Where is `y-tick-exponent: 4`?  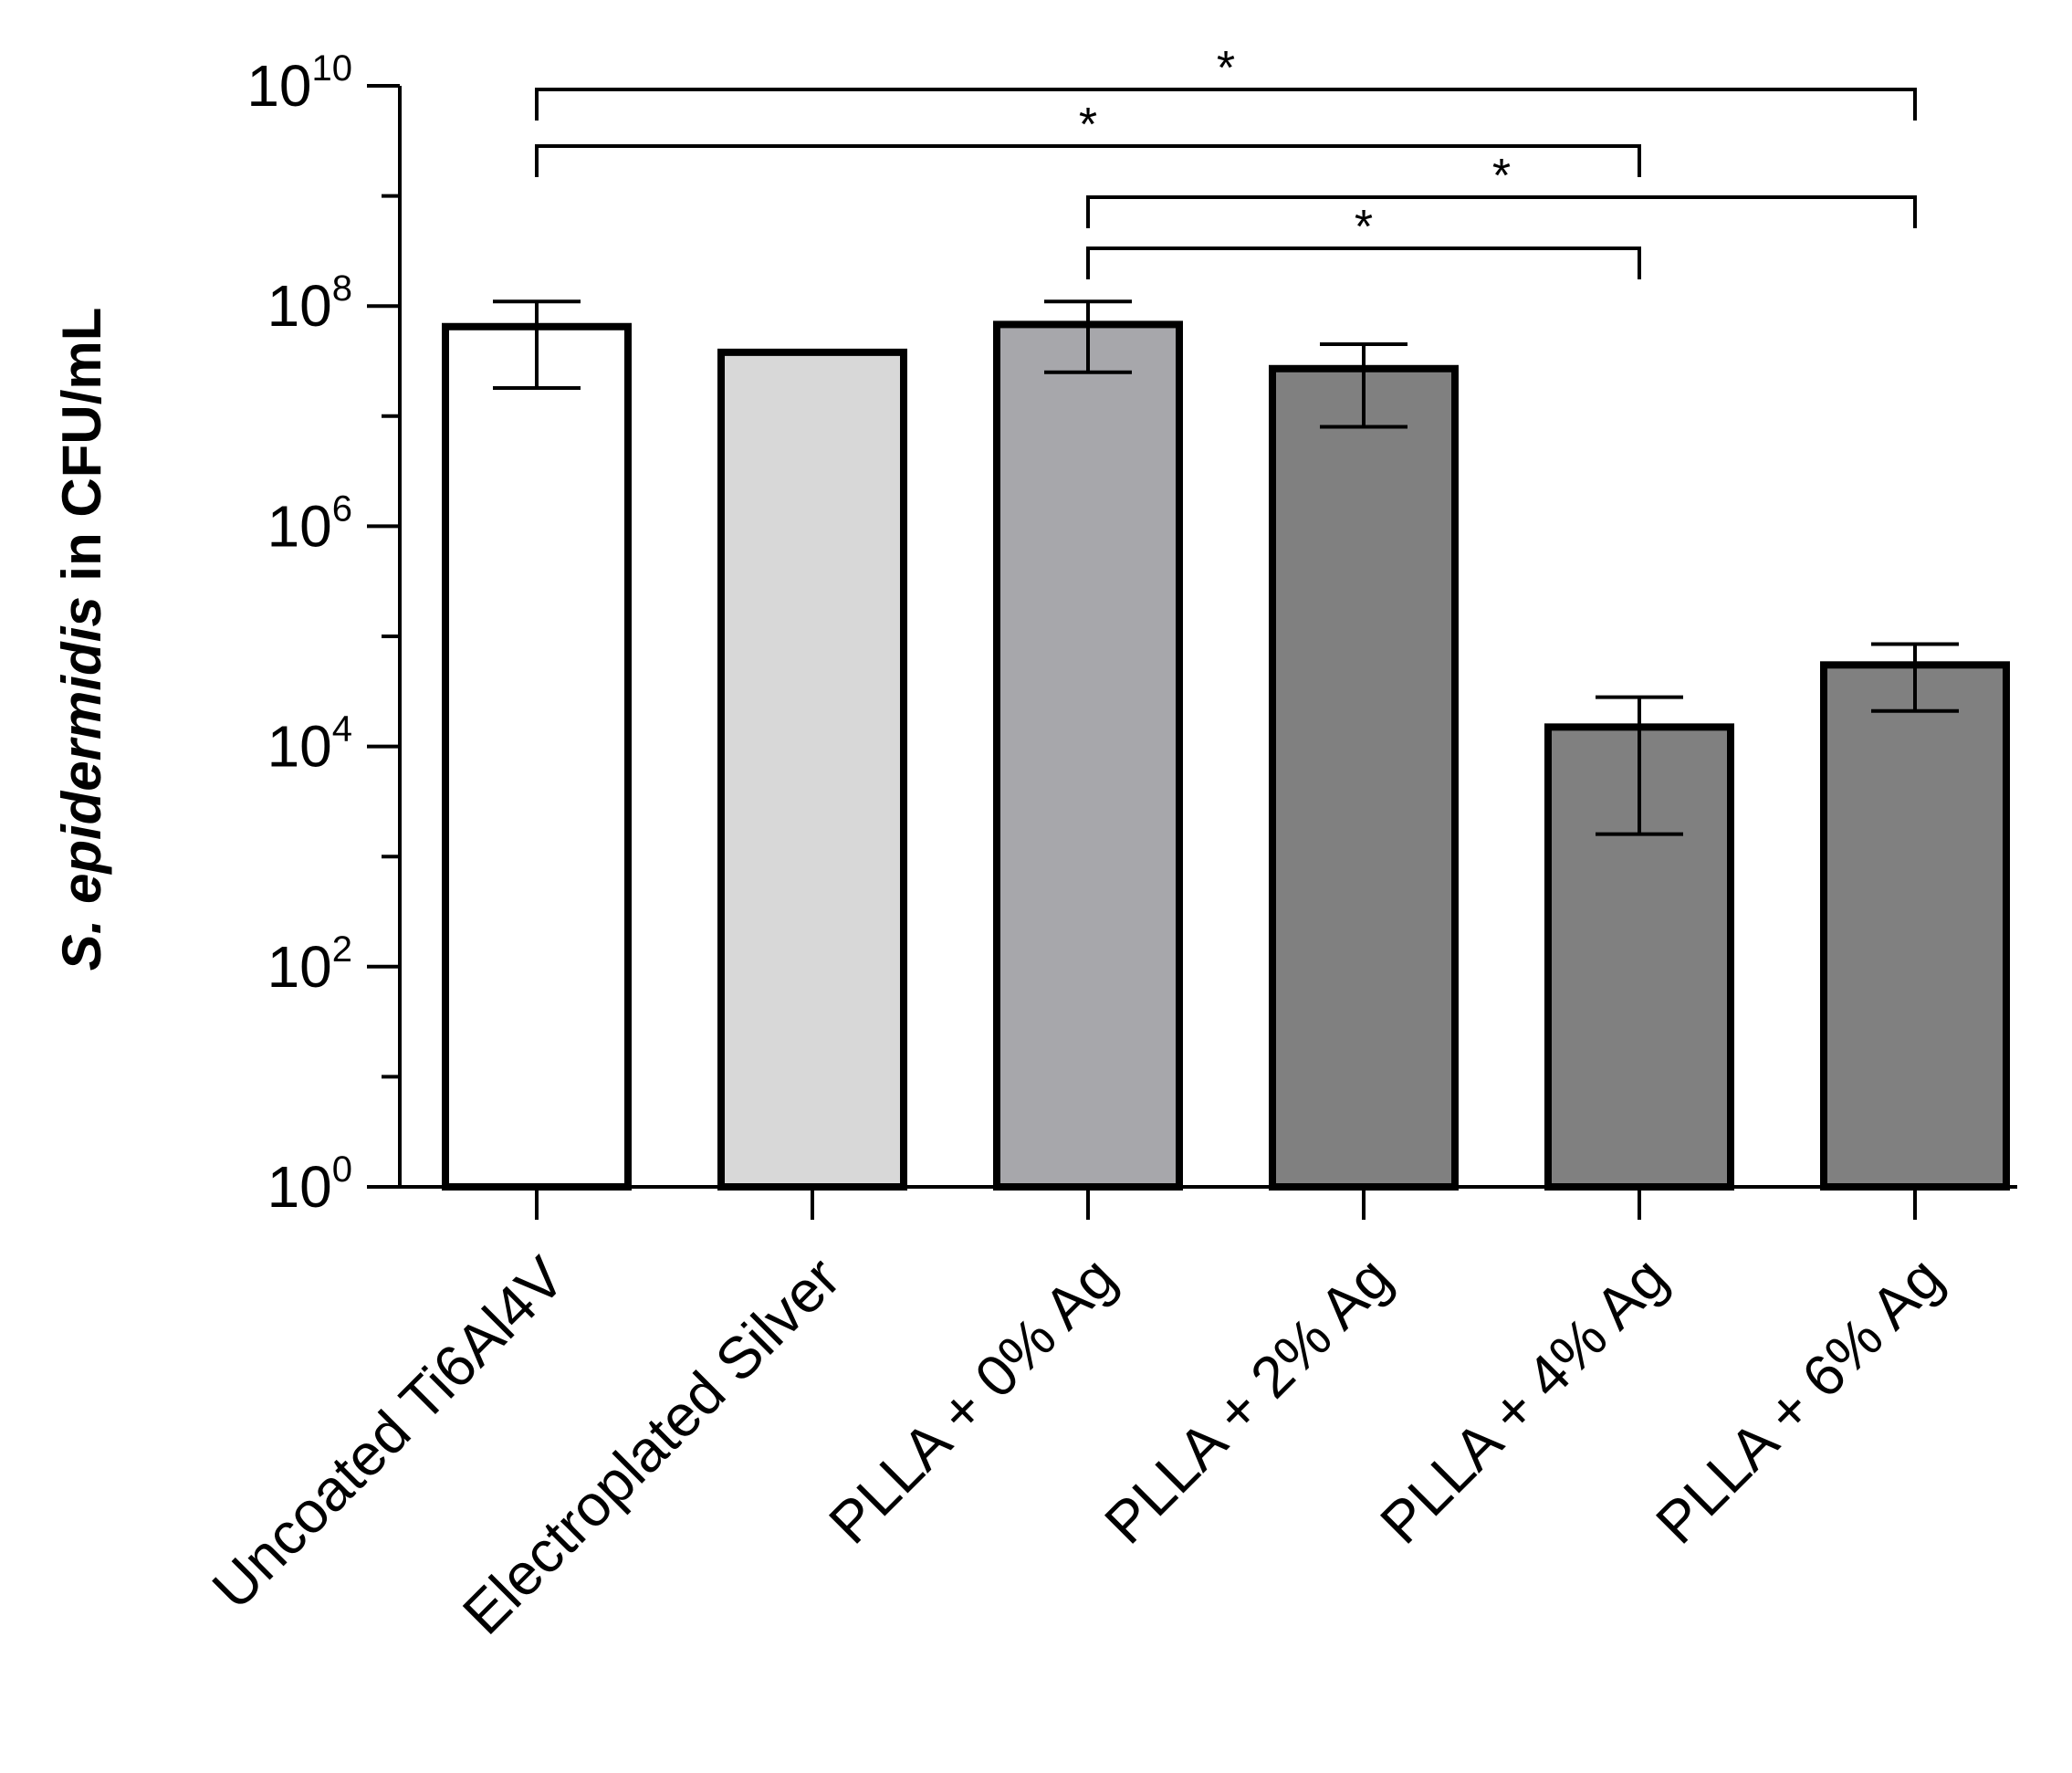
y-tick-exponent: 4 is located at coordinates (342, 730).